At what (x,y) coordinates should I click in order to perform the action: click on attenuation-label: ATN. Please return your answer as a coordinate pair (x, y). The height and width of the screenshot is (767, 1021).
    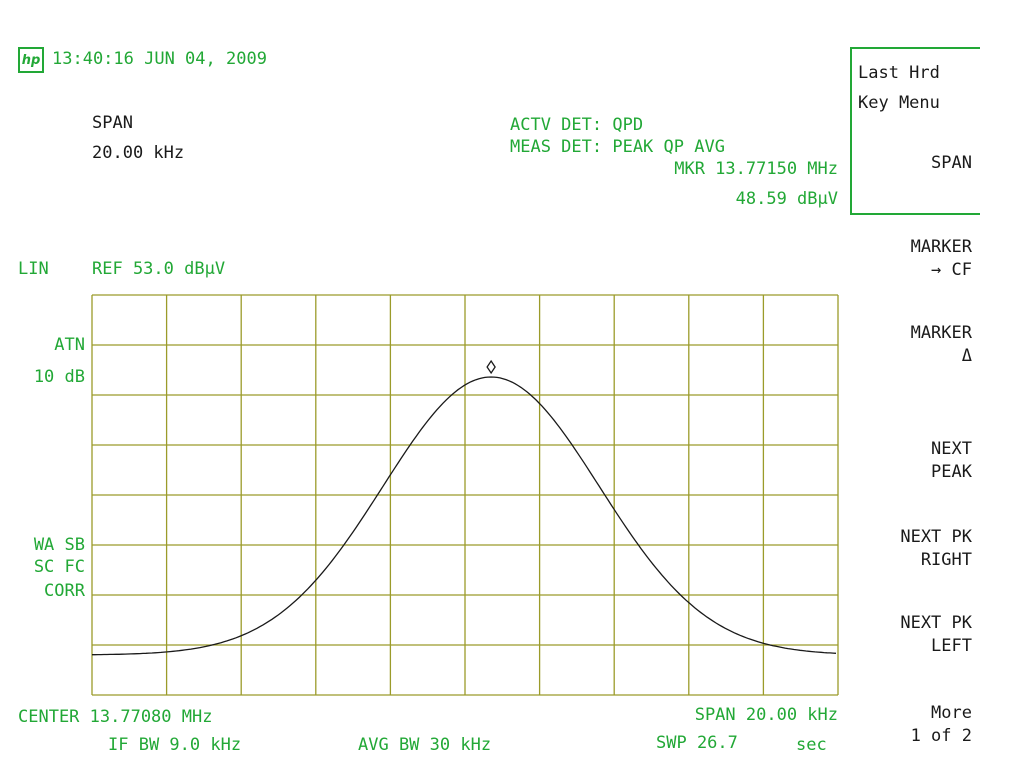
    Looking at the image, I should click on (69, 345).